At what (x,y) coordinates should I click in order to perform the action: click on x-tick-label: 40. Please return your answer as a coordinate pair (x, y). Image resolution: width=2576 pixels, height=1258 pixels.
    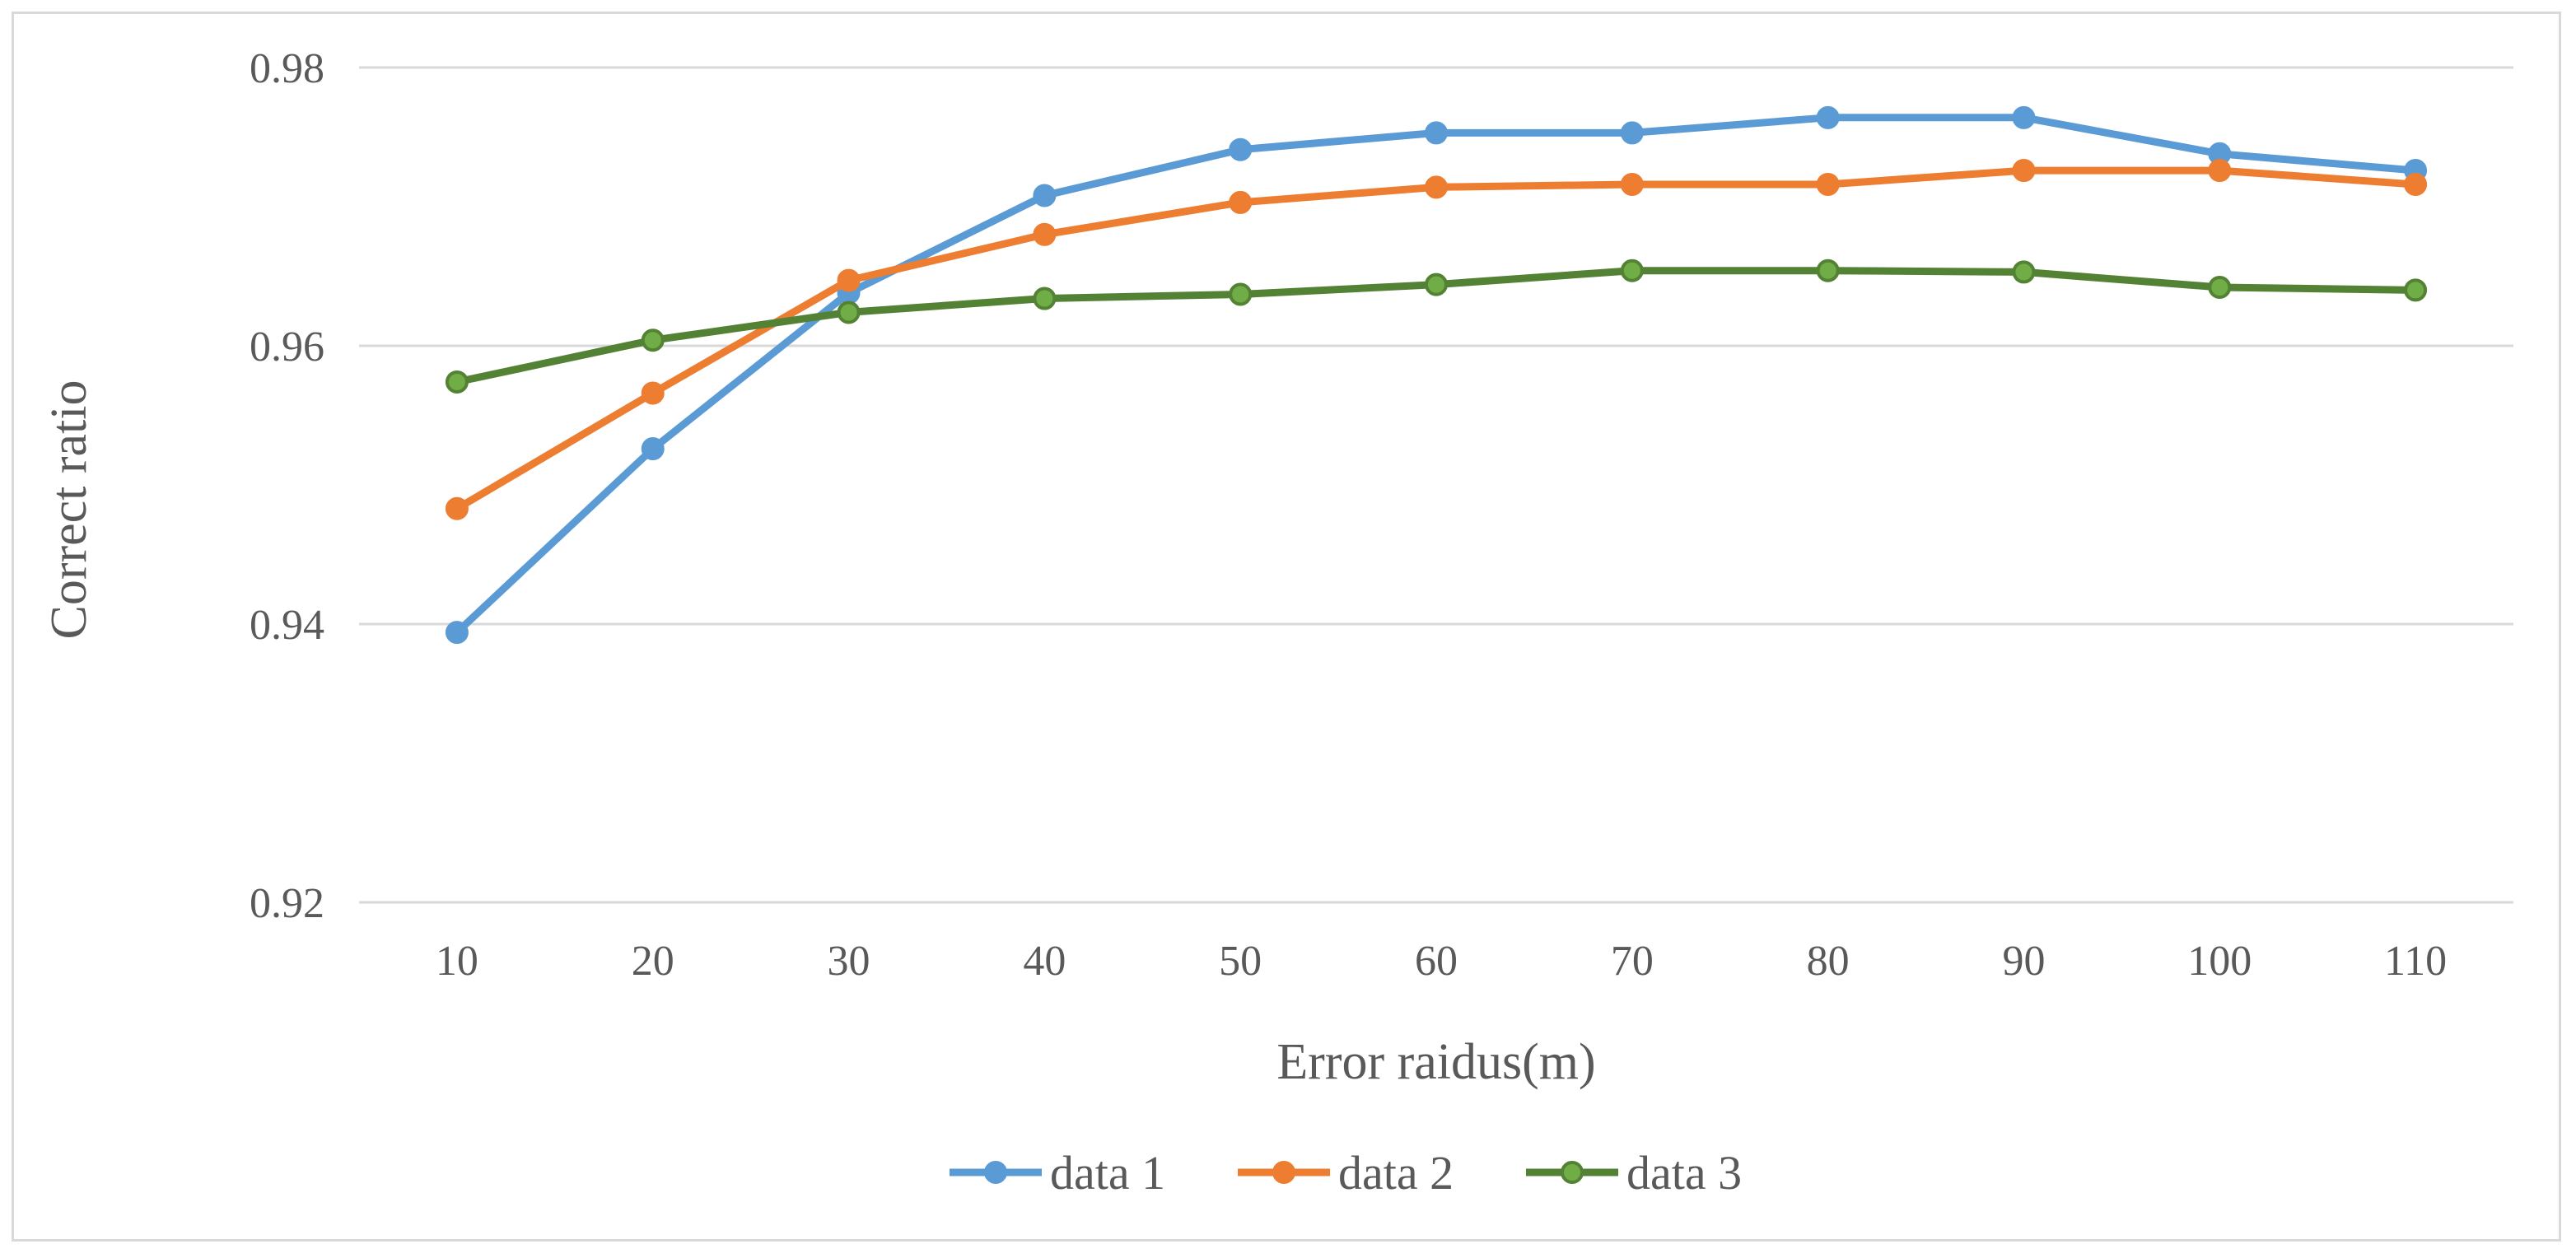
    Looking at the image, I should click on (1044, 961).